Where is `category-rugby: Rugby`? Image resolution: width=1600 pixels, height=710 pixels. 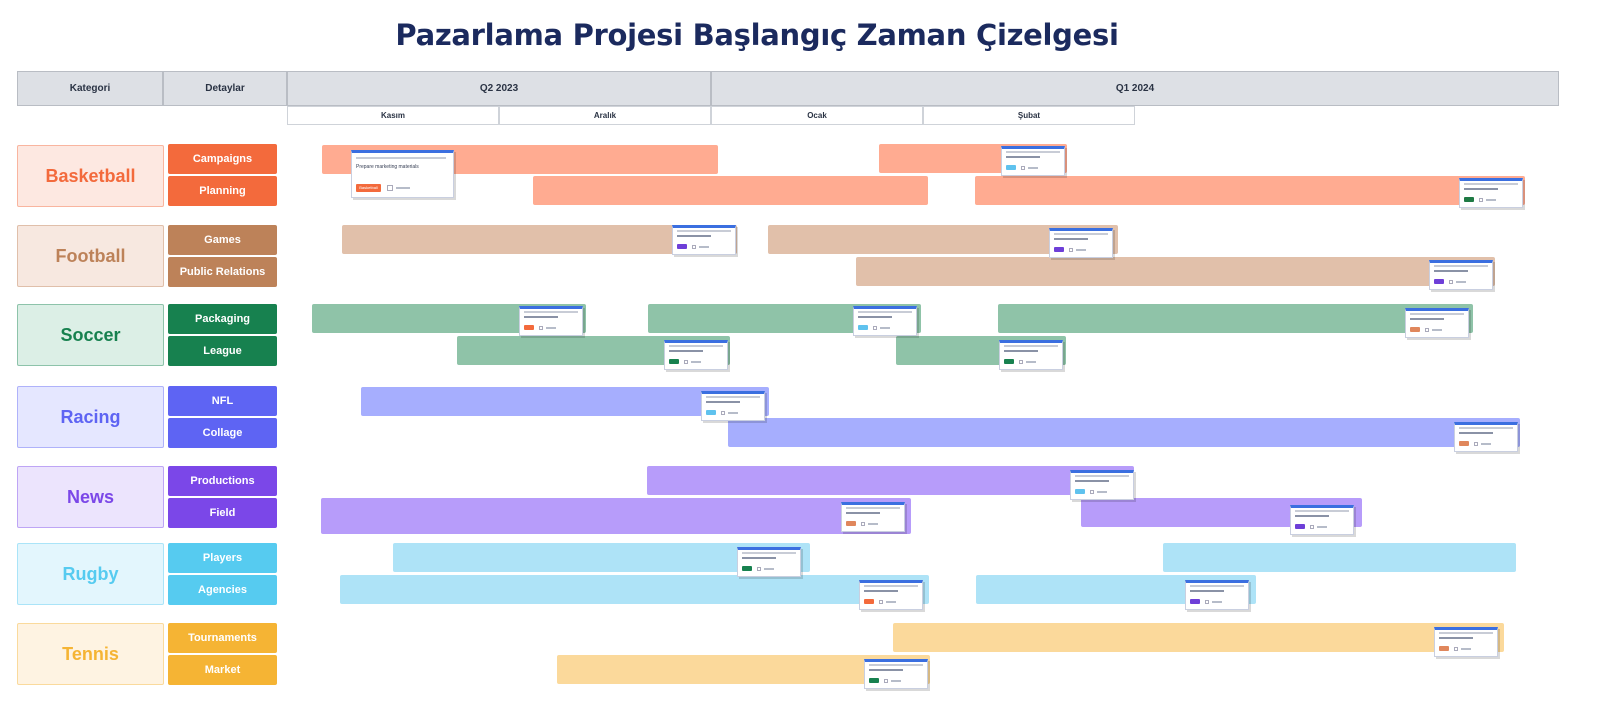 category-rugby: Rugby is located at coordinates (90, 574).